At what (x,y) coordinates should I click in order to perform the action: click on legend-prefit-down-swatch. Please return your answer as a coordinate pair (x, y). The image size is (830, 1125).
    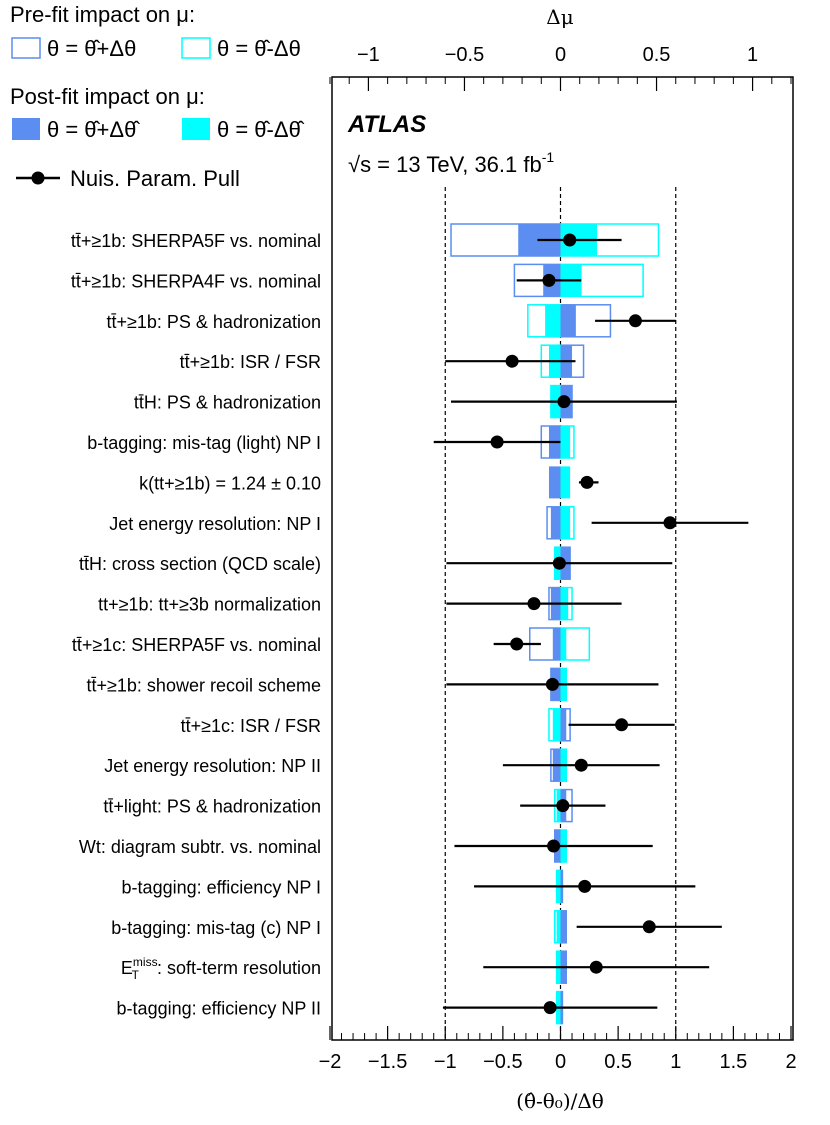
    Looking at the image, I should click on (196, 48).